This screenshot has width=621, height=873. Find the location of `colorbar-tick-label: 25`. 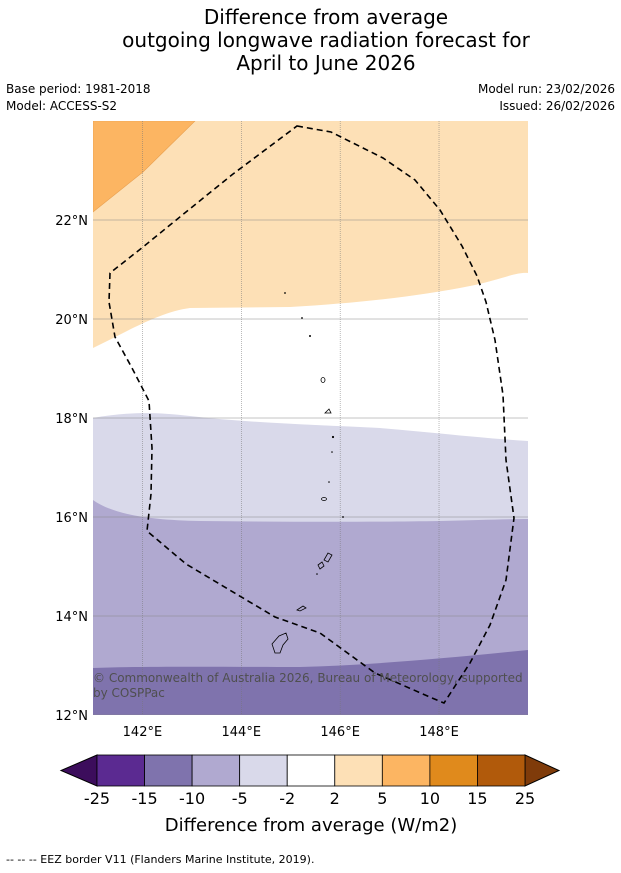

colorbar-tick-label: 25 is located at coordinates (525, 798).